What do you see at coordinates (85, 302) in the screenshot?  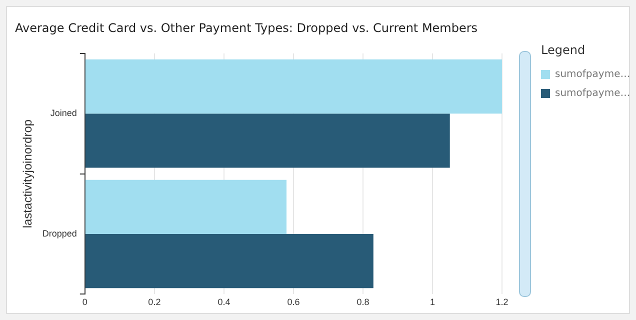 I see `x-tick-label: 0` at bounding box center [85, 302].